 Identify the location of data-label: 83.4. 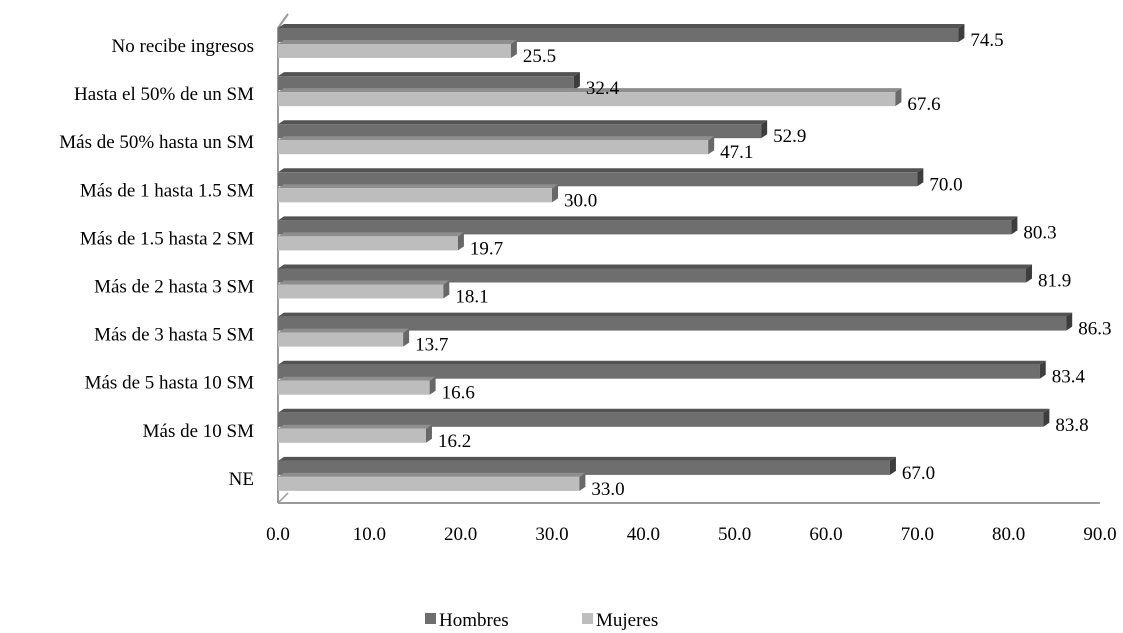
(1069, 377).